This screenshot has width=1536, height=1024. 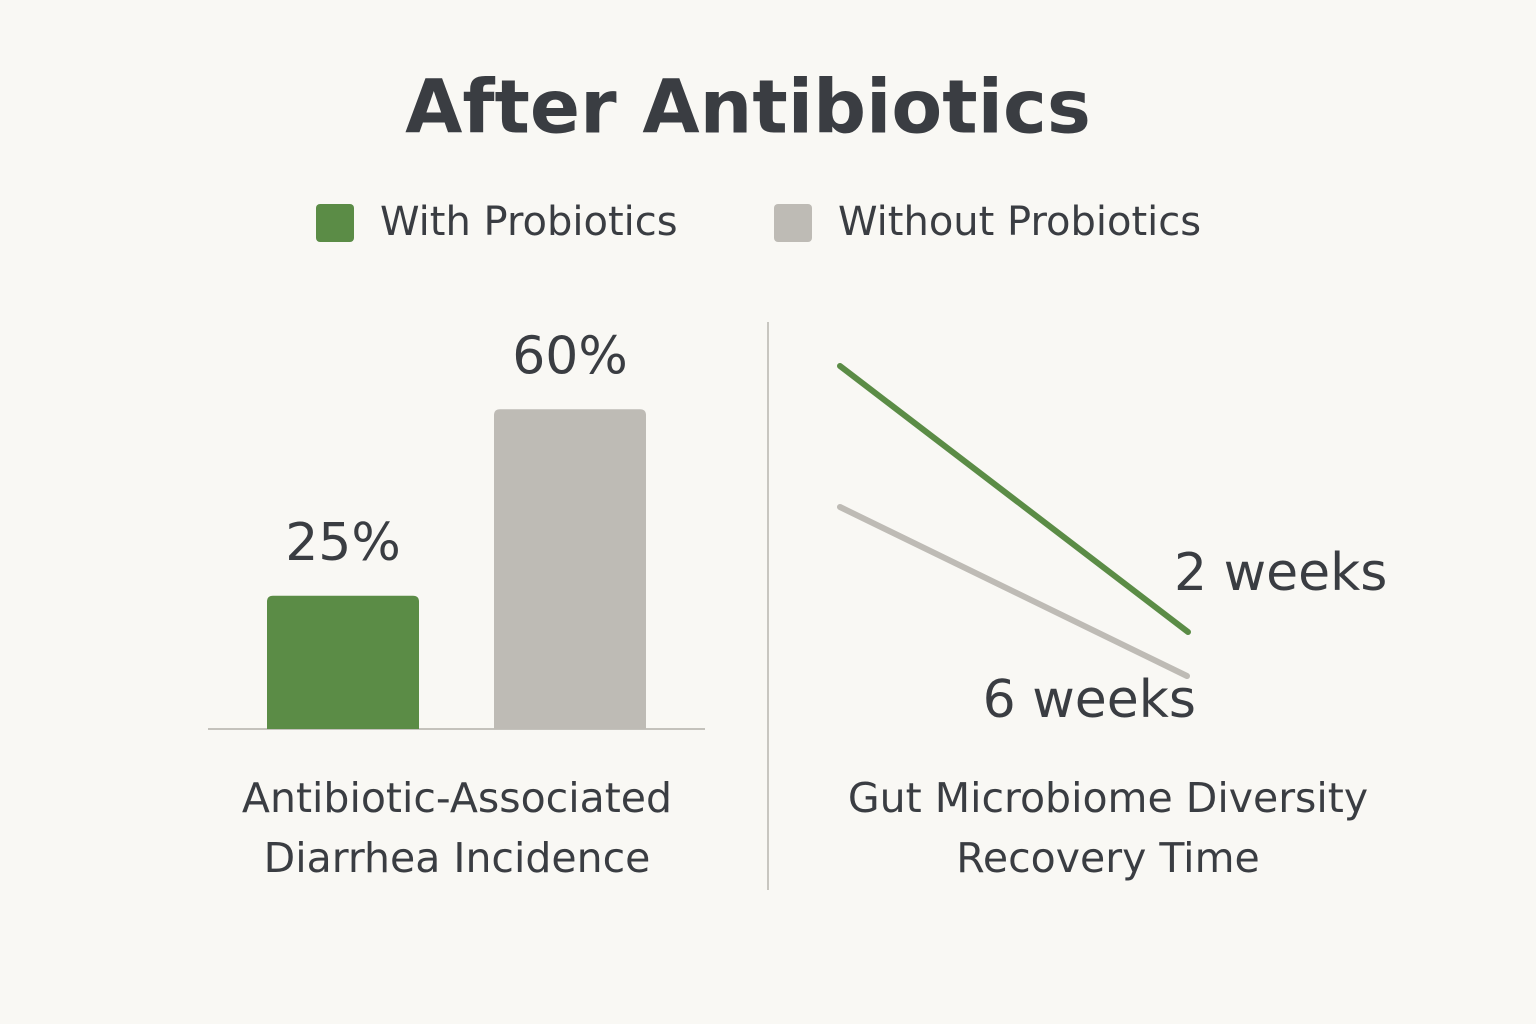 What do you see at coordinates (748, 108) in the screenshot?
I see `page-title: After Antibiotics` at bounding box center [748, 108].